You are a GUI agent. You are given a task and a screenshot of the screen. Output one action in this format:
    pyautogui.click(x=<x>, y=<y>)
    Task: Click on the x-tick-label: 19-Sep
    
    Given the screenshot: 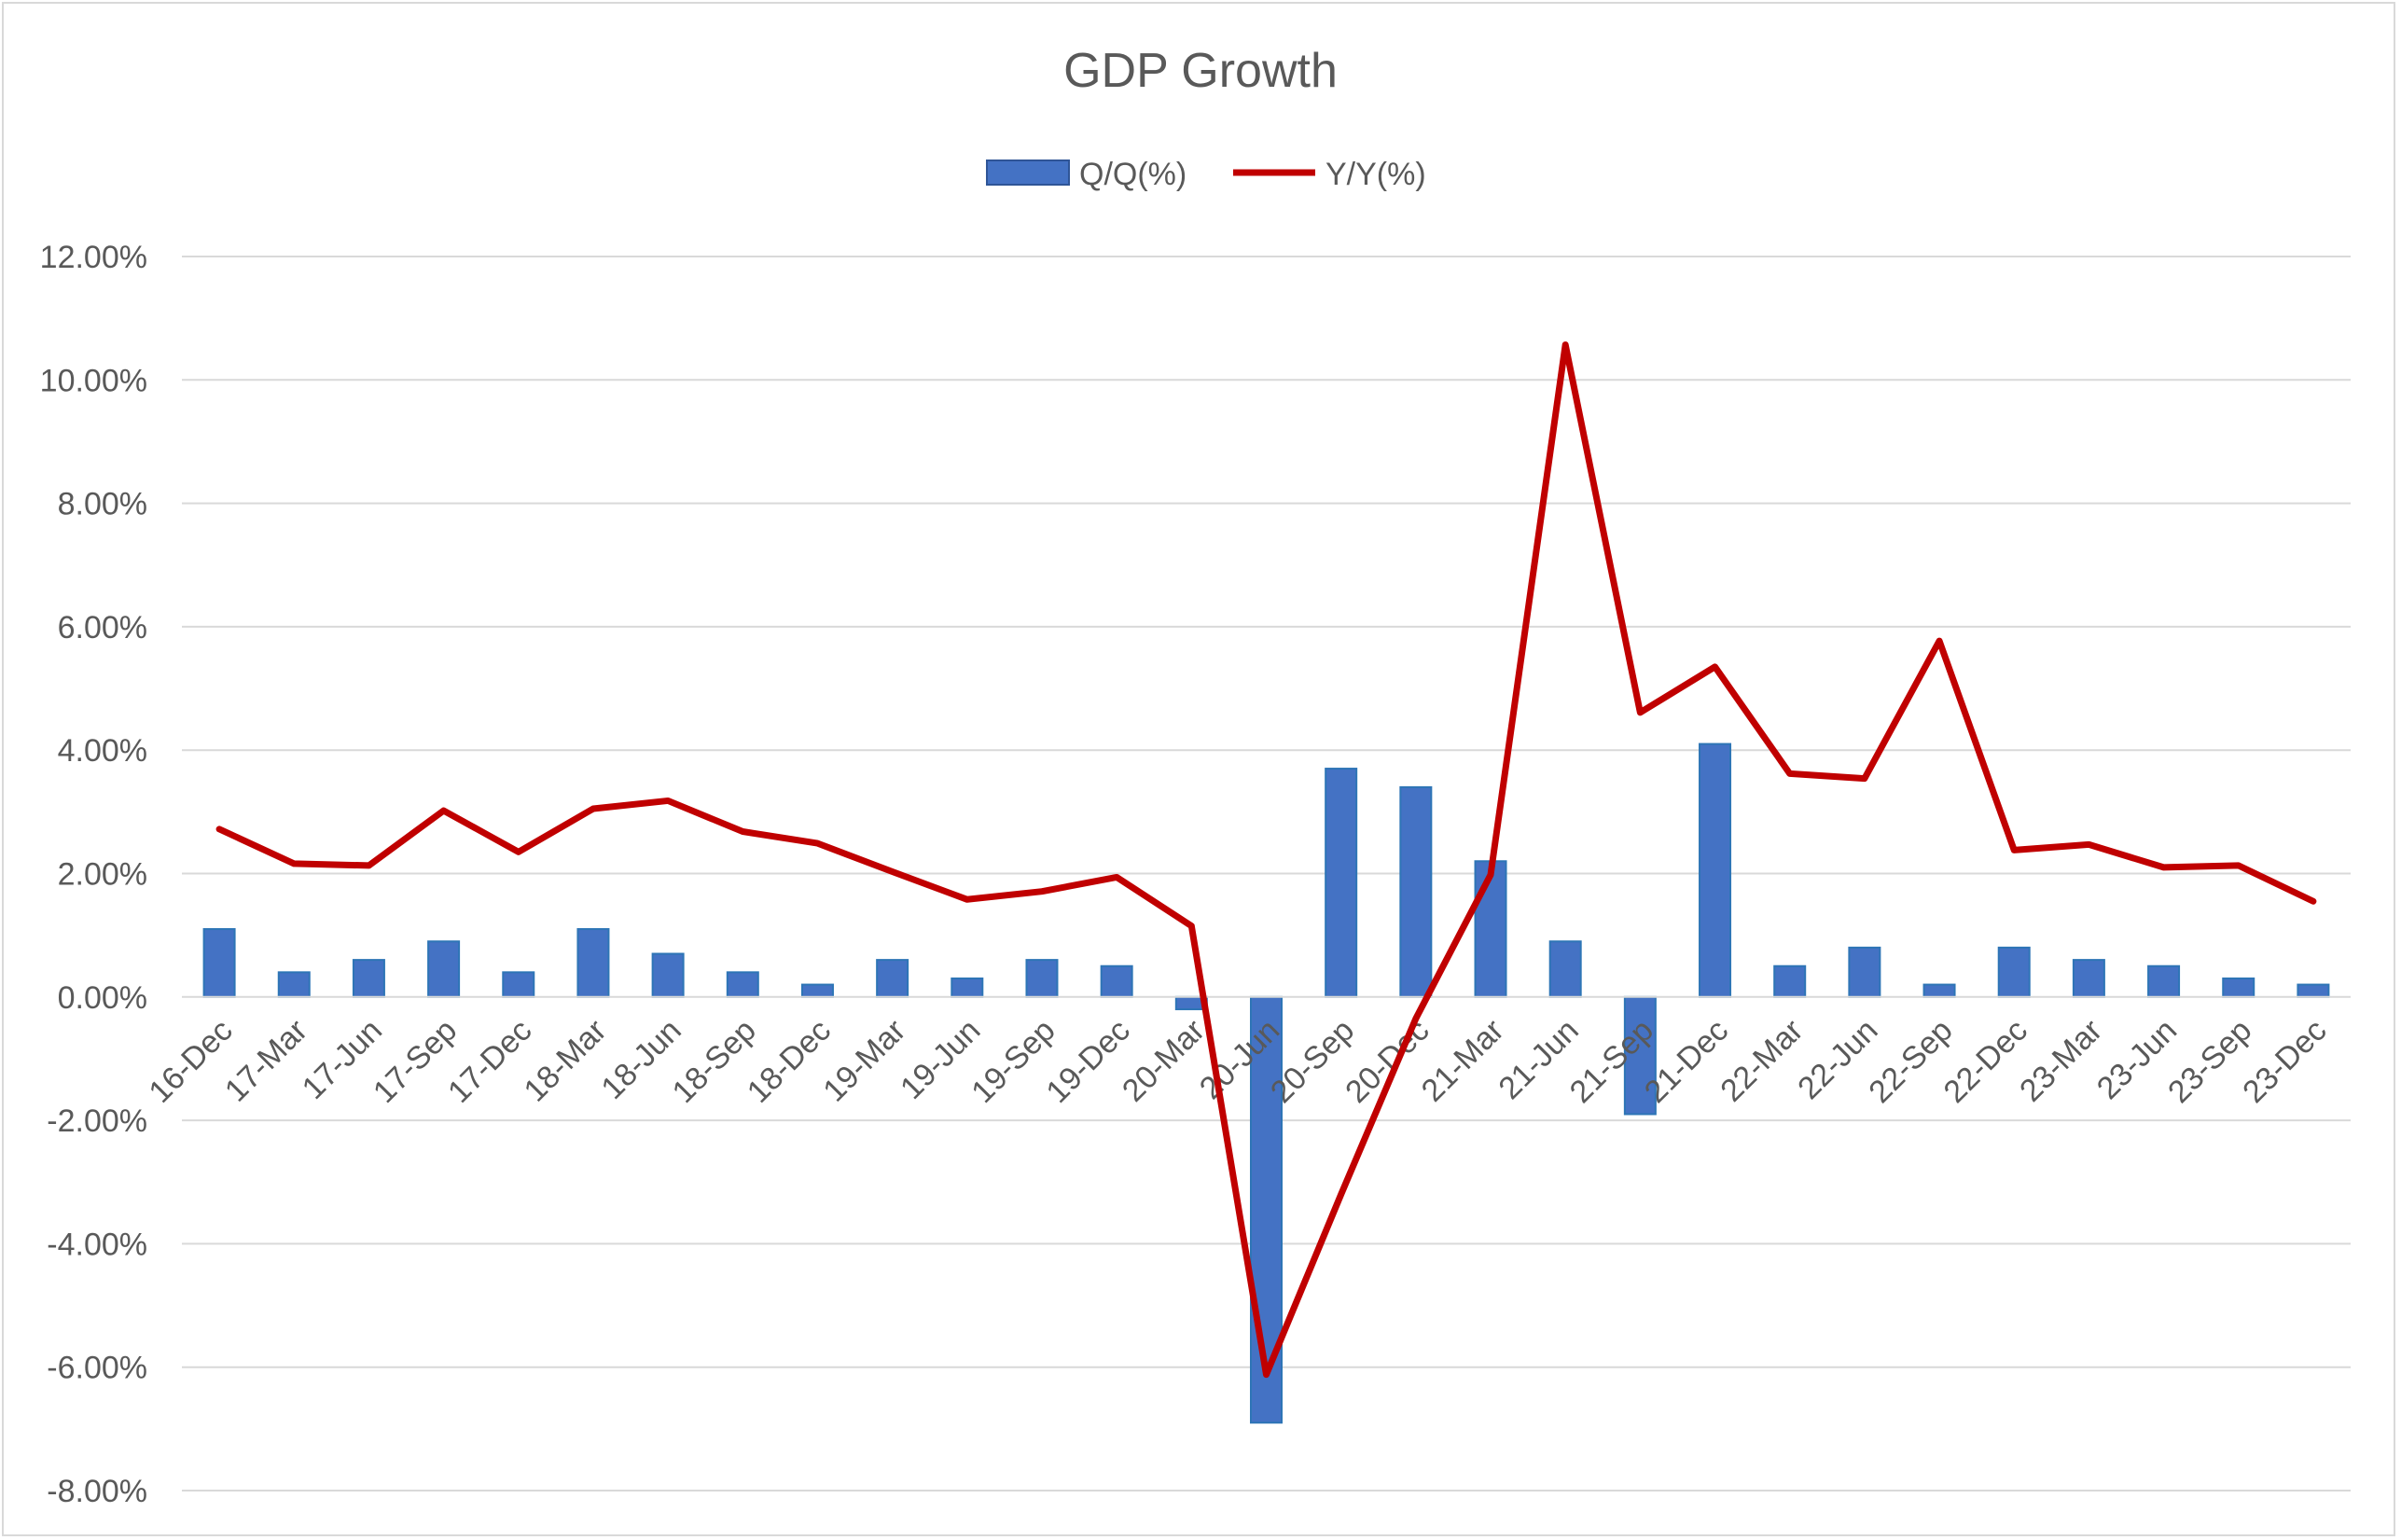 What is the action you would take?
    pyautogui.click(x=1014, y=1061)
    